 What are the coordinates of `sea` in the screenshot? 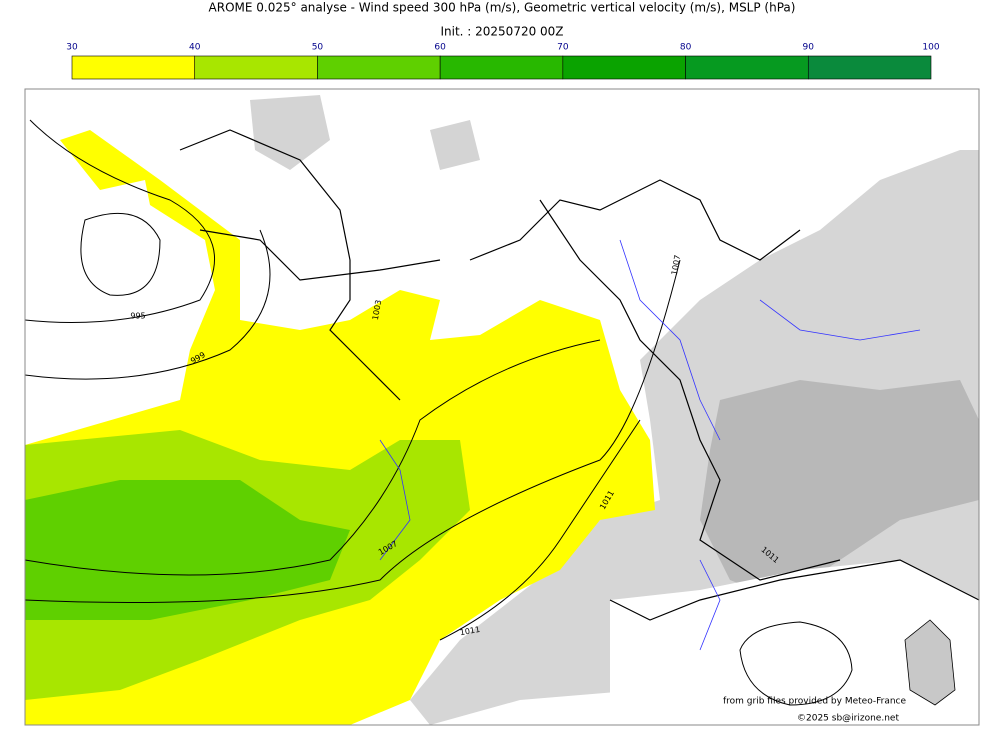 It's located at (794, 642).